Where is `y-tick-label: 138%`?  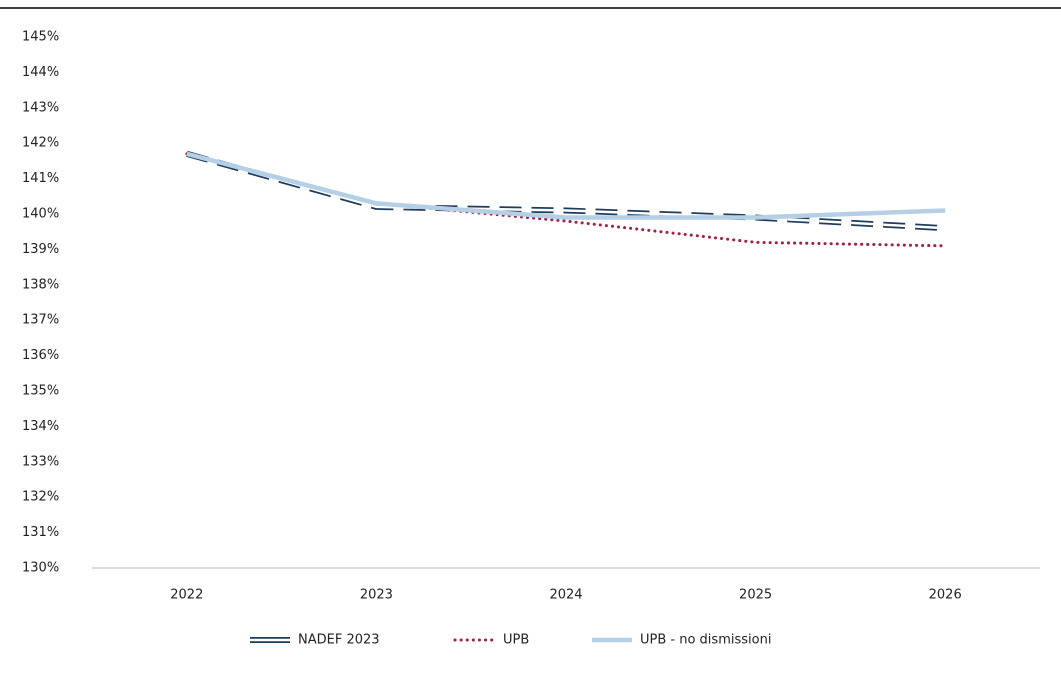 y-tick-label: 138% is located at coordinates (40, 284).